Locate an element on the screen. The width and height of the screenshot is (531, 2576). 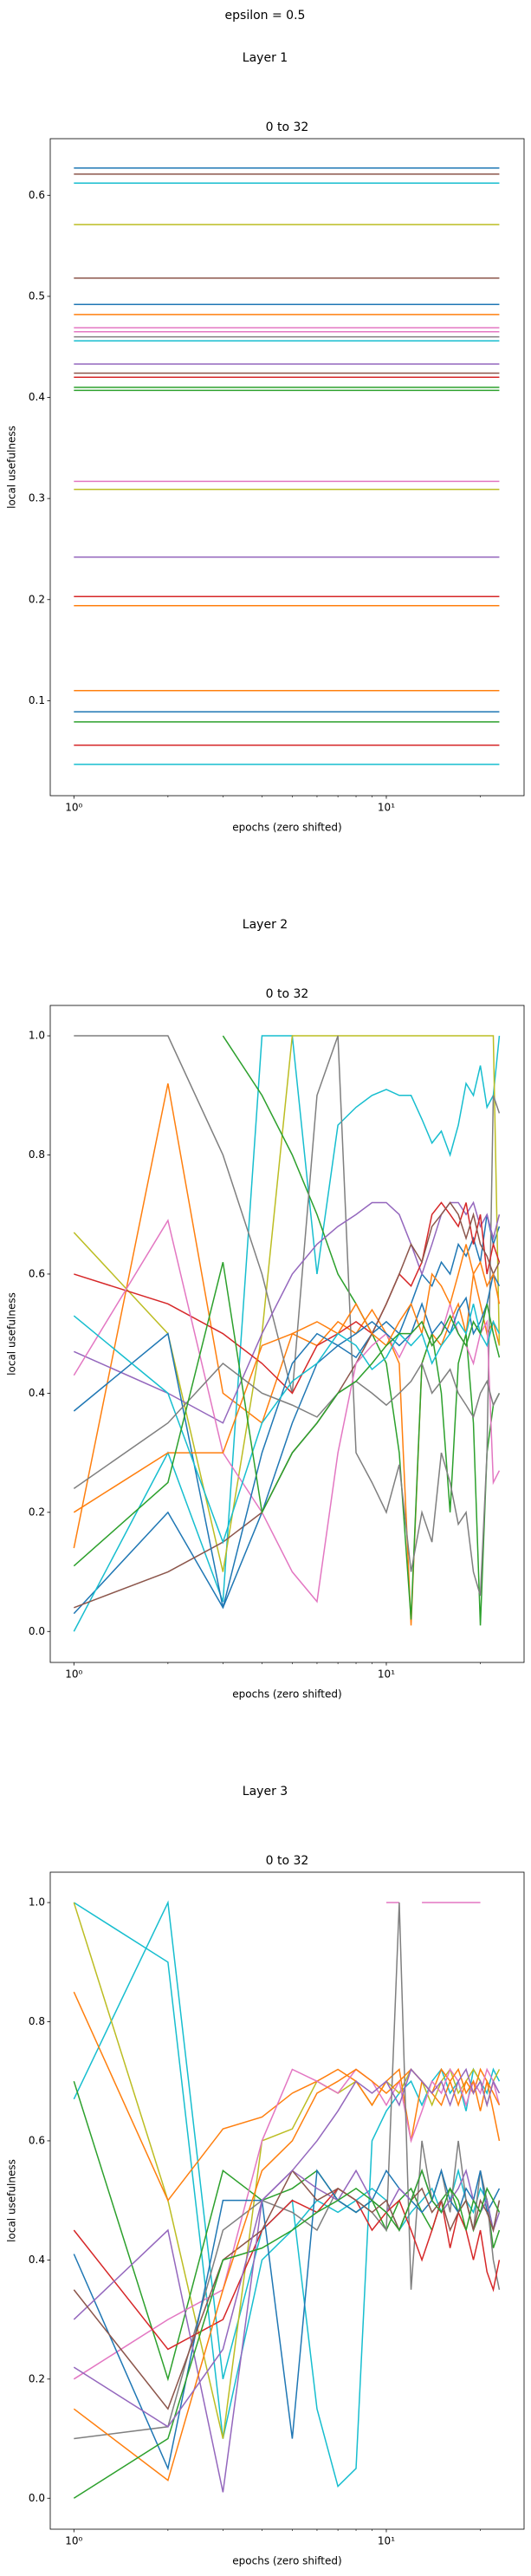
y-tick-label: 0.5 is located at coordinates (37, 295).